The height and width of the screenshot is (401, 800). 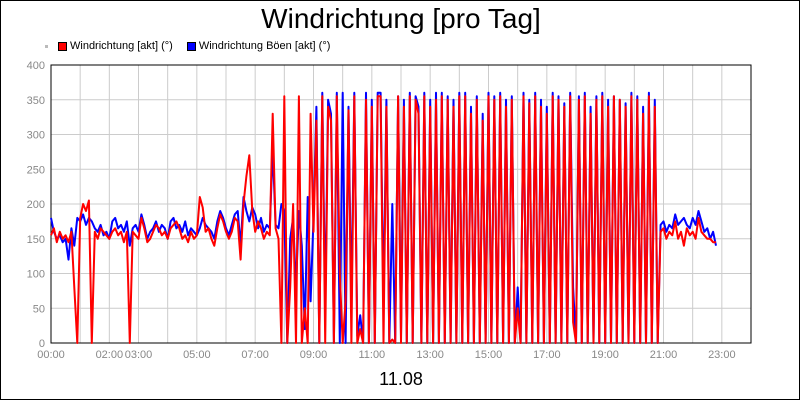 I want to click on chart-title: Windrichtung [pro Tag], so click(x=401, y=18).